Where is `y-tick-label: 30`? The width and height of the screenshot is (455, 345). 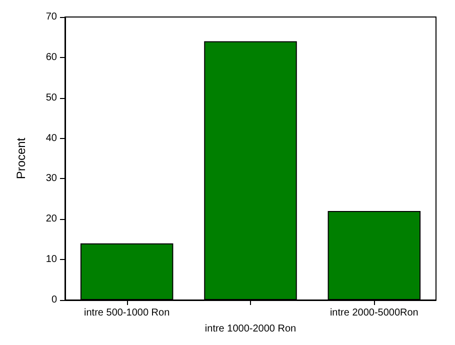
y-tick-label: 30 is located at coordinates (52, 178).